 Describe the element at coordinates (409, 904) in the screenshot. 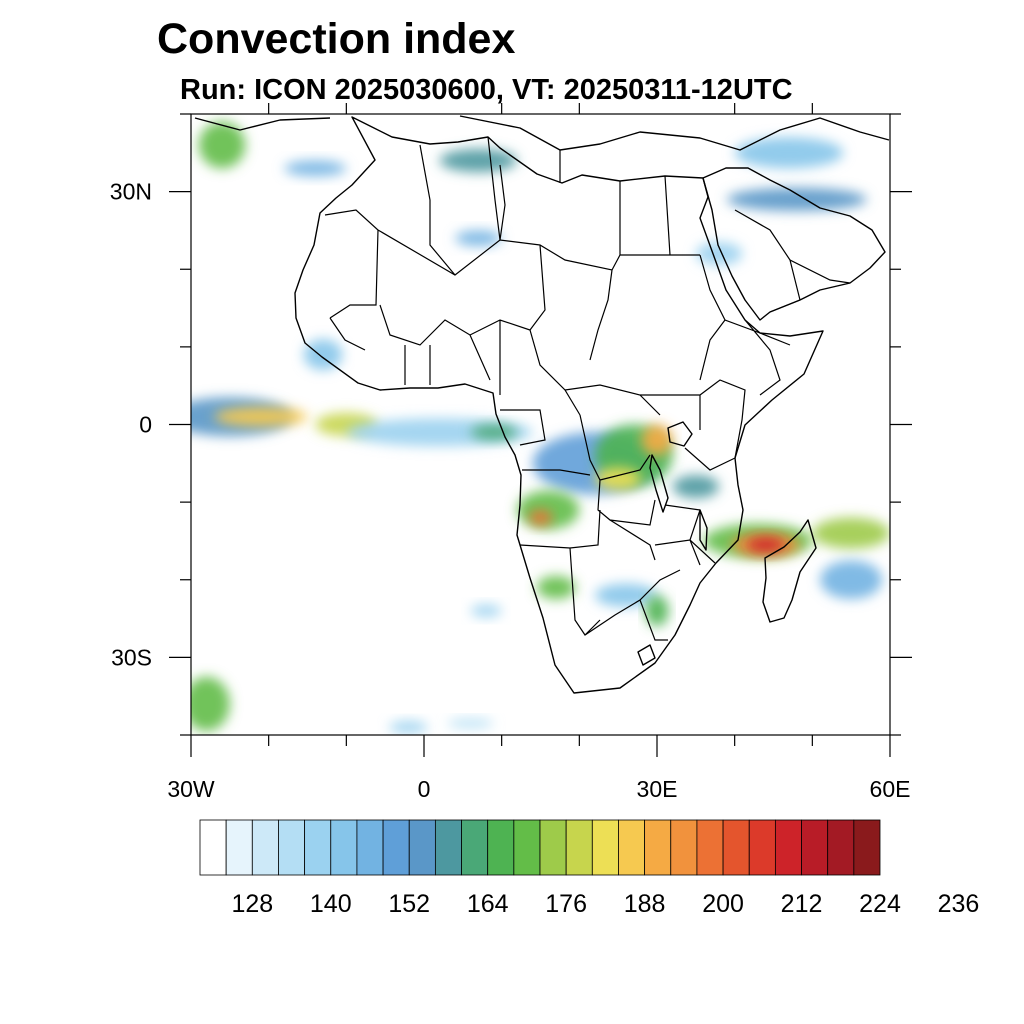

I see `colorbar-label: 152` at that location.